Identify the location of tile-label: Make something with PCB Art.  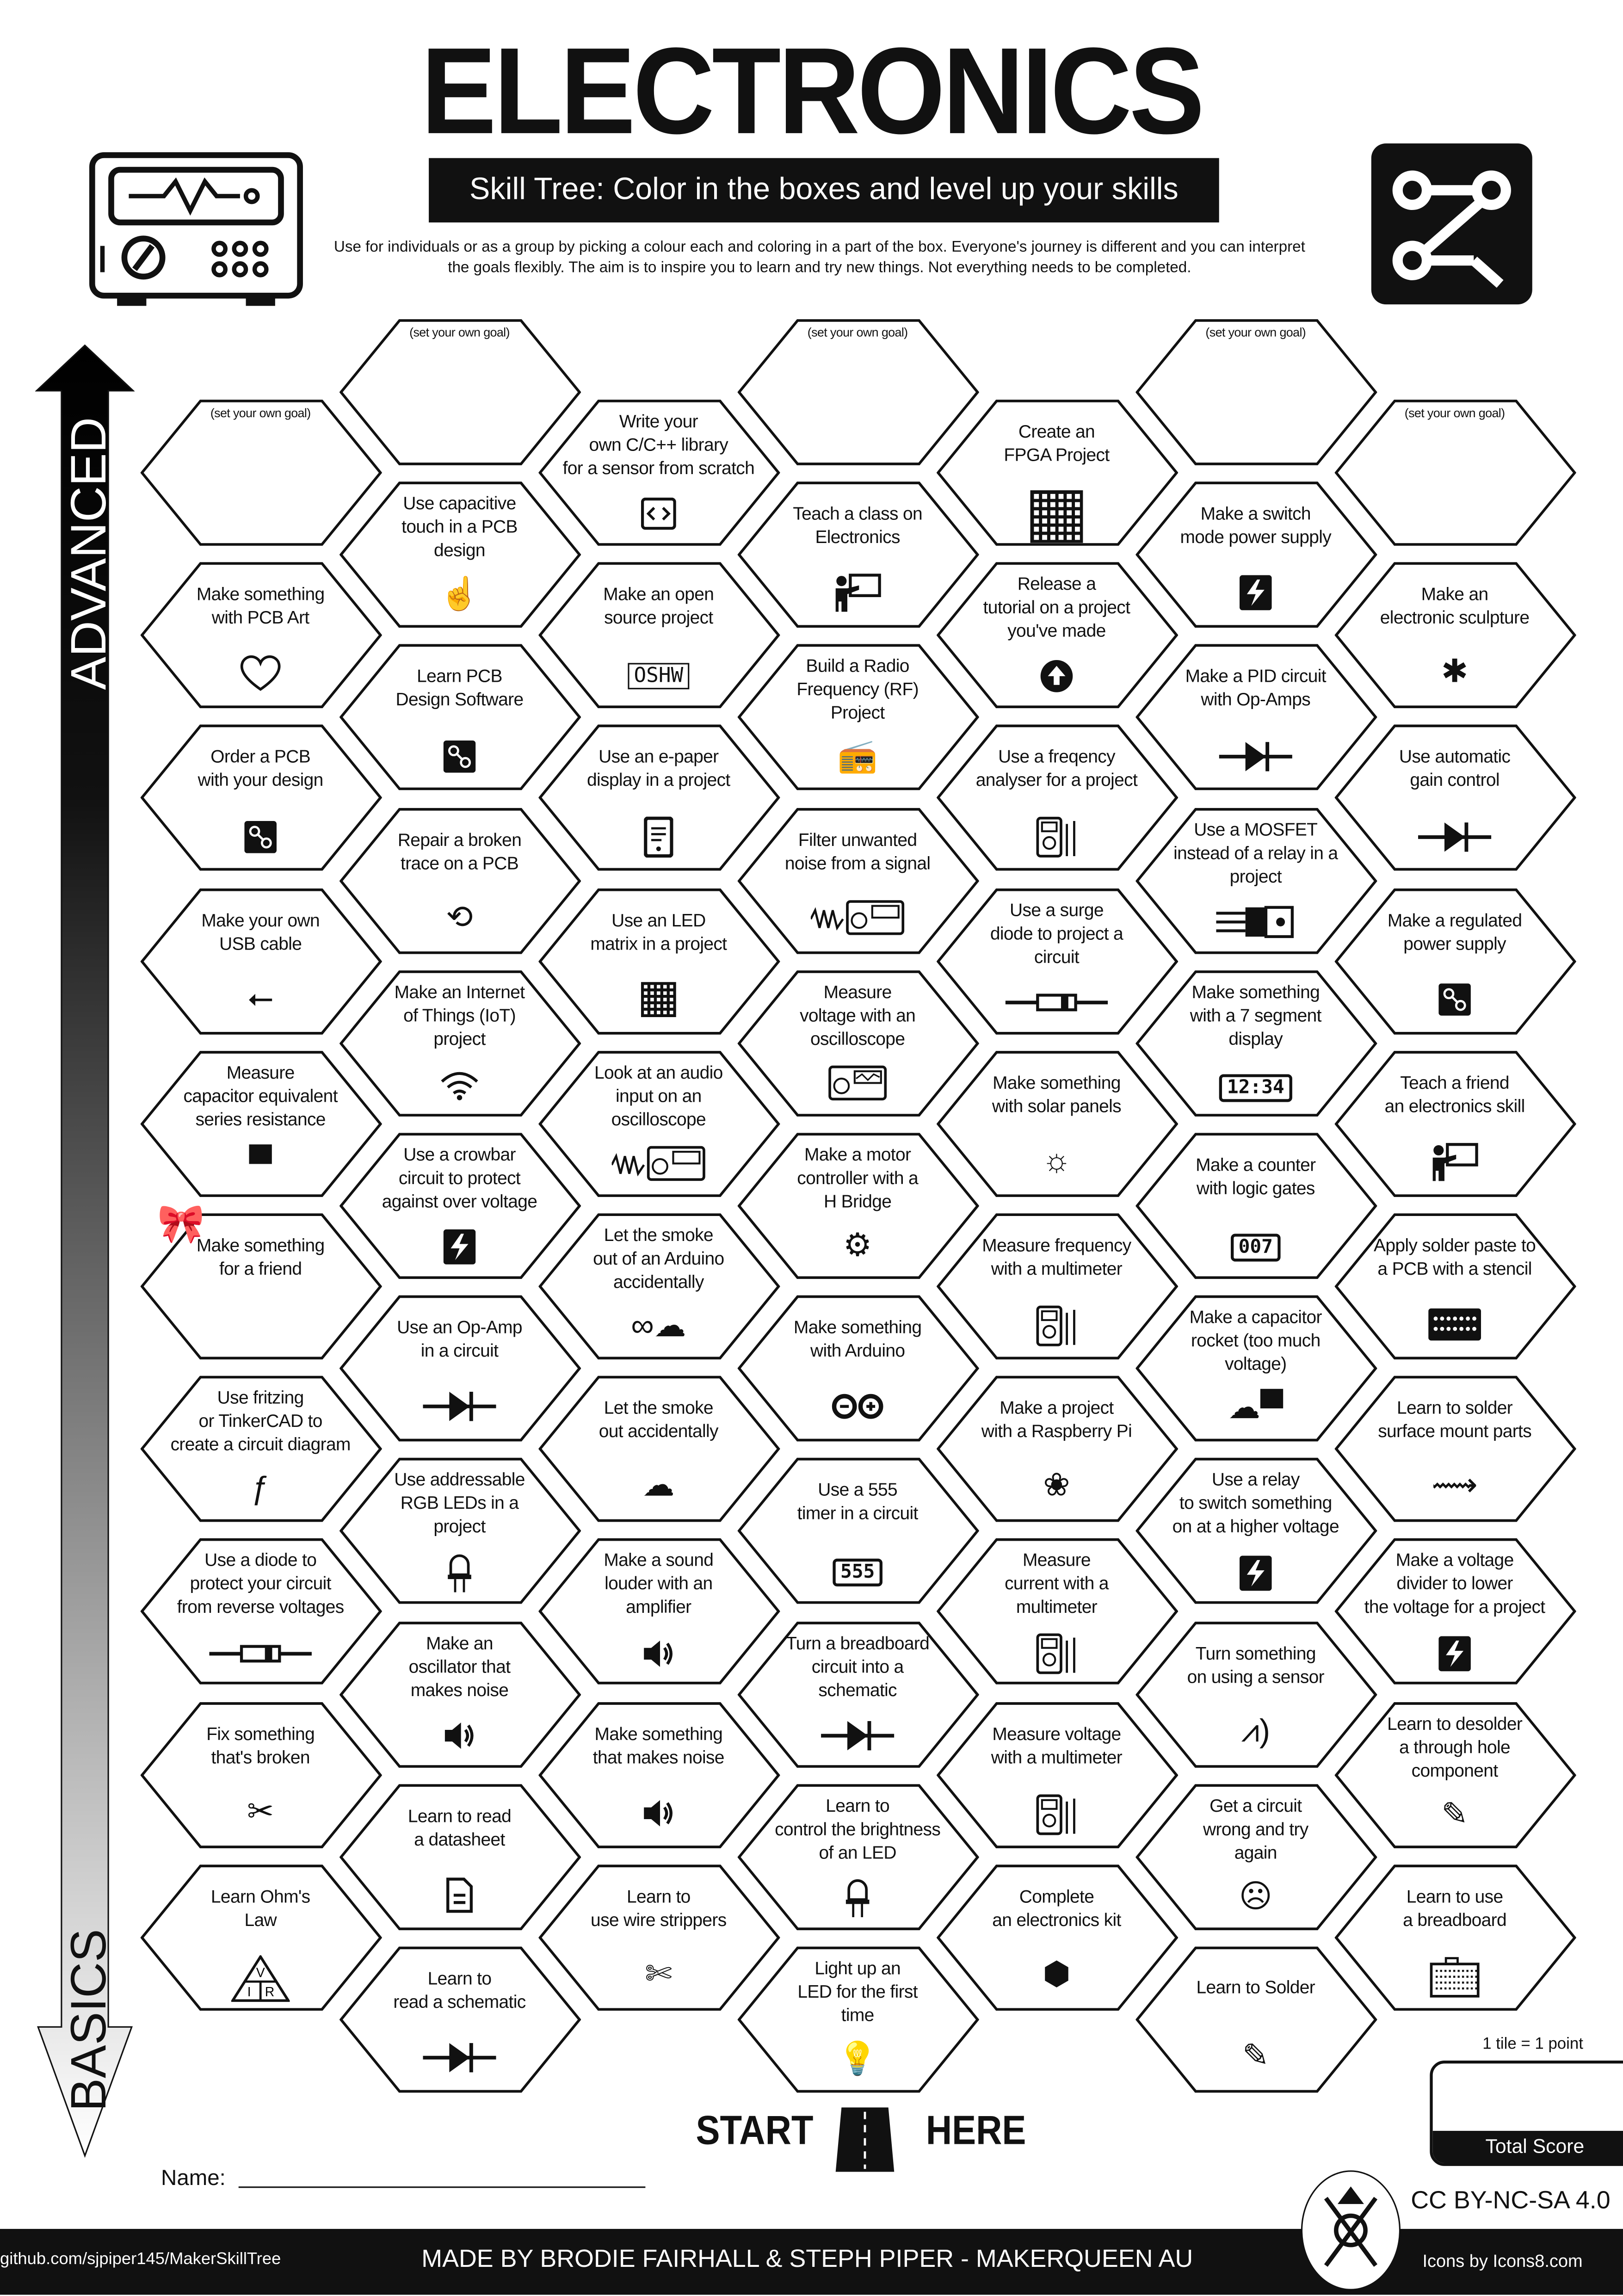
(260, 606).